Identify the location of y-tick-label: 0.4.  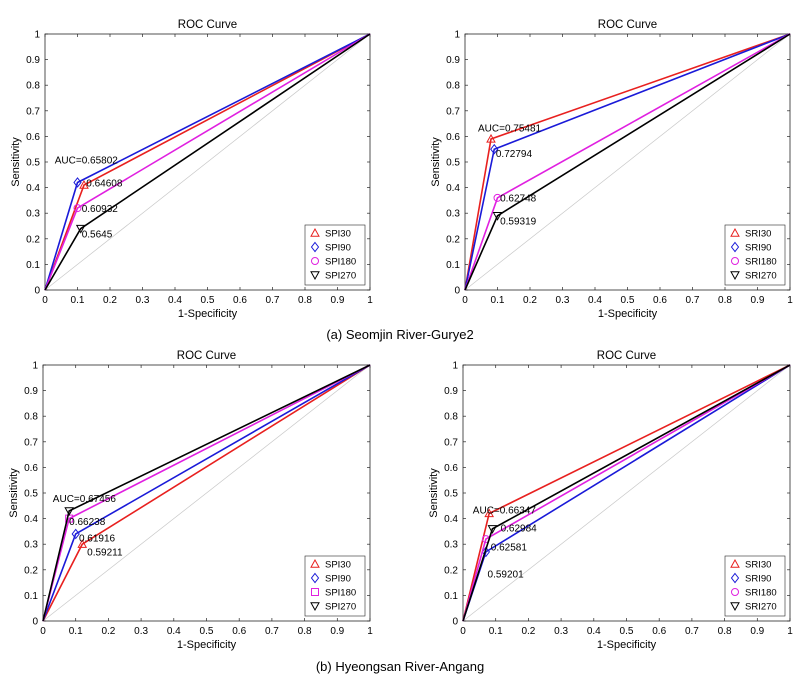
(451, 519).